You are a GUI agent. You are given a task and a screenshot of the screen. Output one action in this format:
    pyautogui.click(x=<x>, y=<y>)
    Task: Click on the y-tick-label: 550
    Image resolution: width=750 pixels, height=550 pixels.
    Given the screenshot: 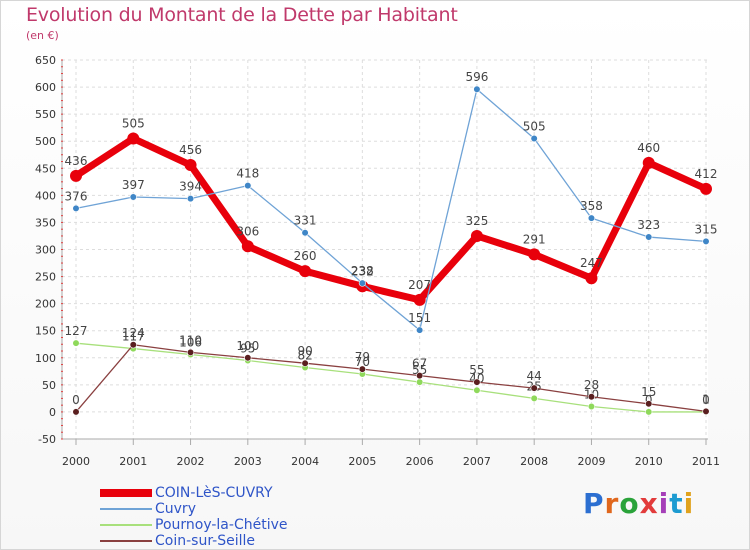 What is the action you would take?
    pyautogui.click(x=45, y=114)
    